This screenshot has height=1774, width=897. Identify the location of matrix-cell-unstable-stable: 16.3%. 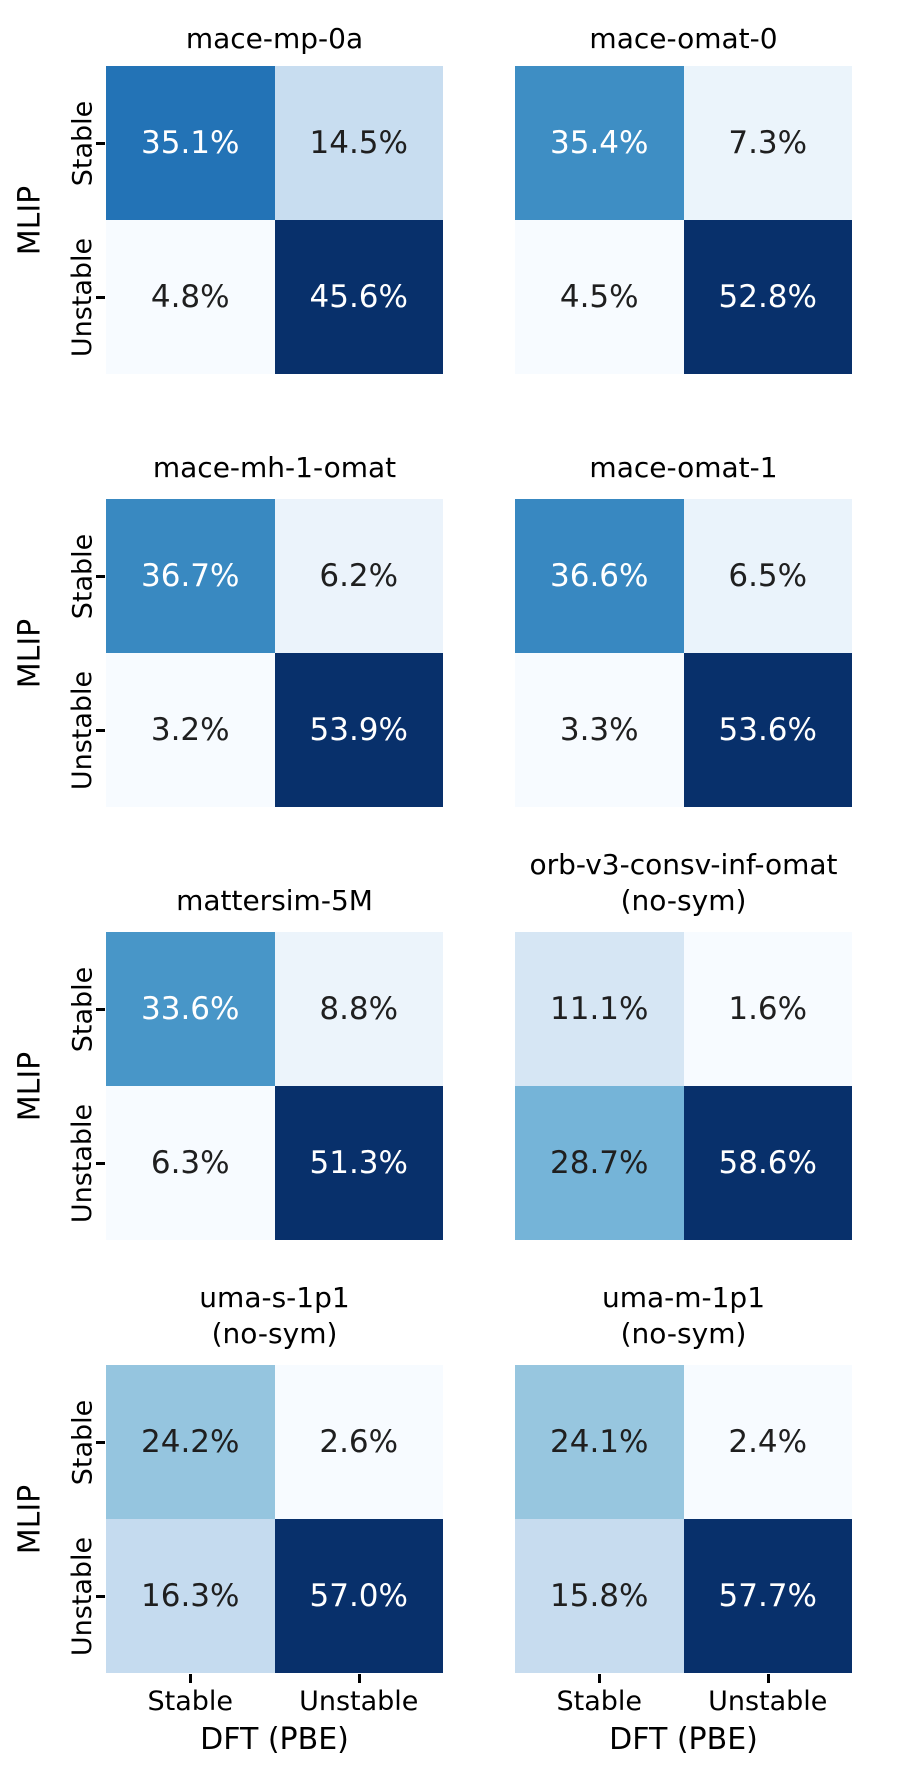
(190, 1596).